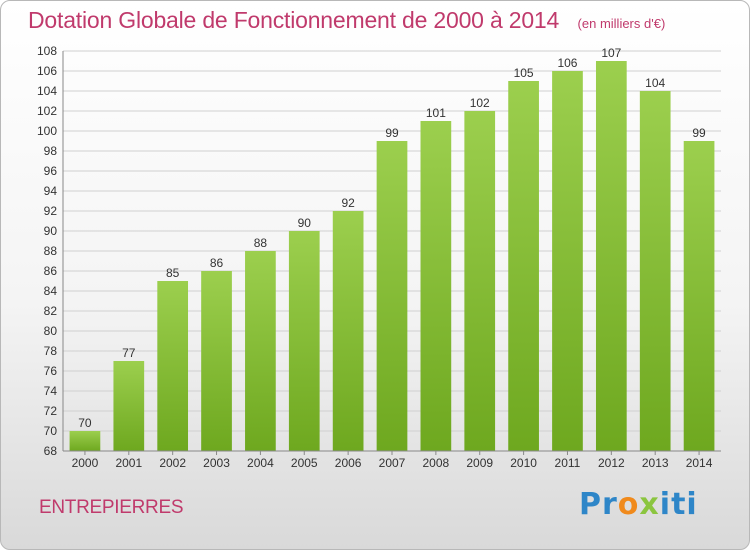 This screenshot has width=750, height=550. I want to click on y-tick-label: 74, so click(51, 391).